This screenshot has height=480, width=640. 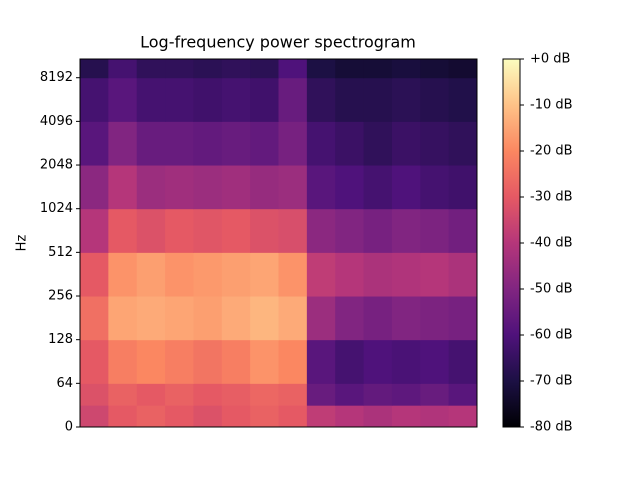 What do you see at coordinates (22, 243) in the screenshot?
I see `y-axis-label: Hz` at bounding box center [22, 243].